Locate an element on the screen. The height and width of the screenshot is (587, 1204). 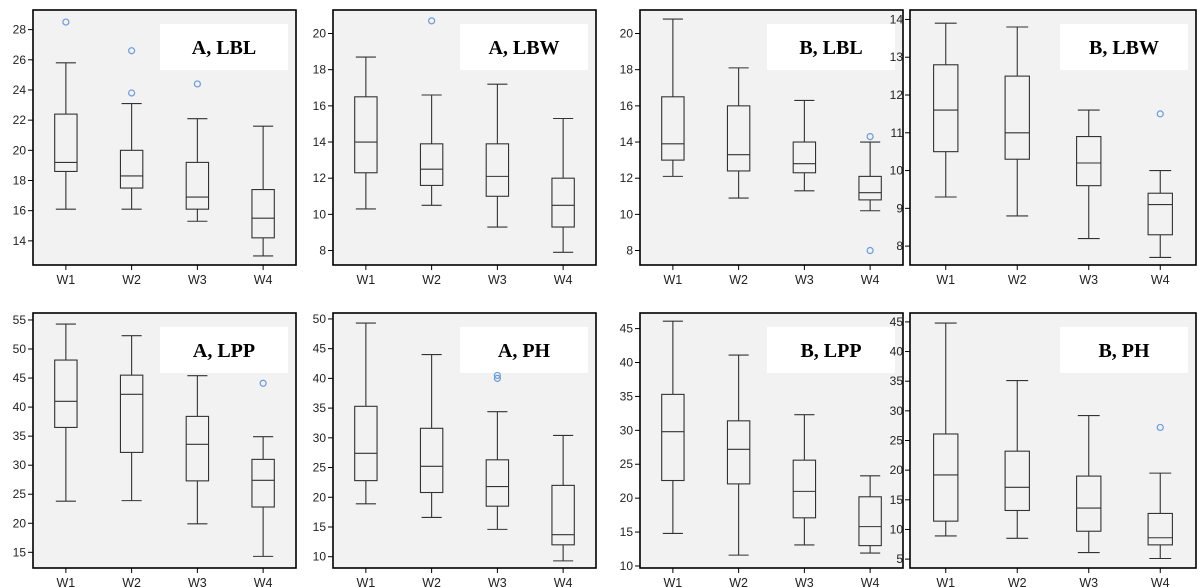
panel-title: A, LBW is located at coordinates (523, 48).